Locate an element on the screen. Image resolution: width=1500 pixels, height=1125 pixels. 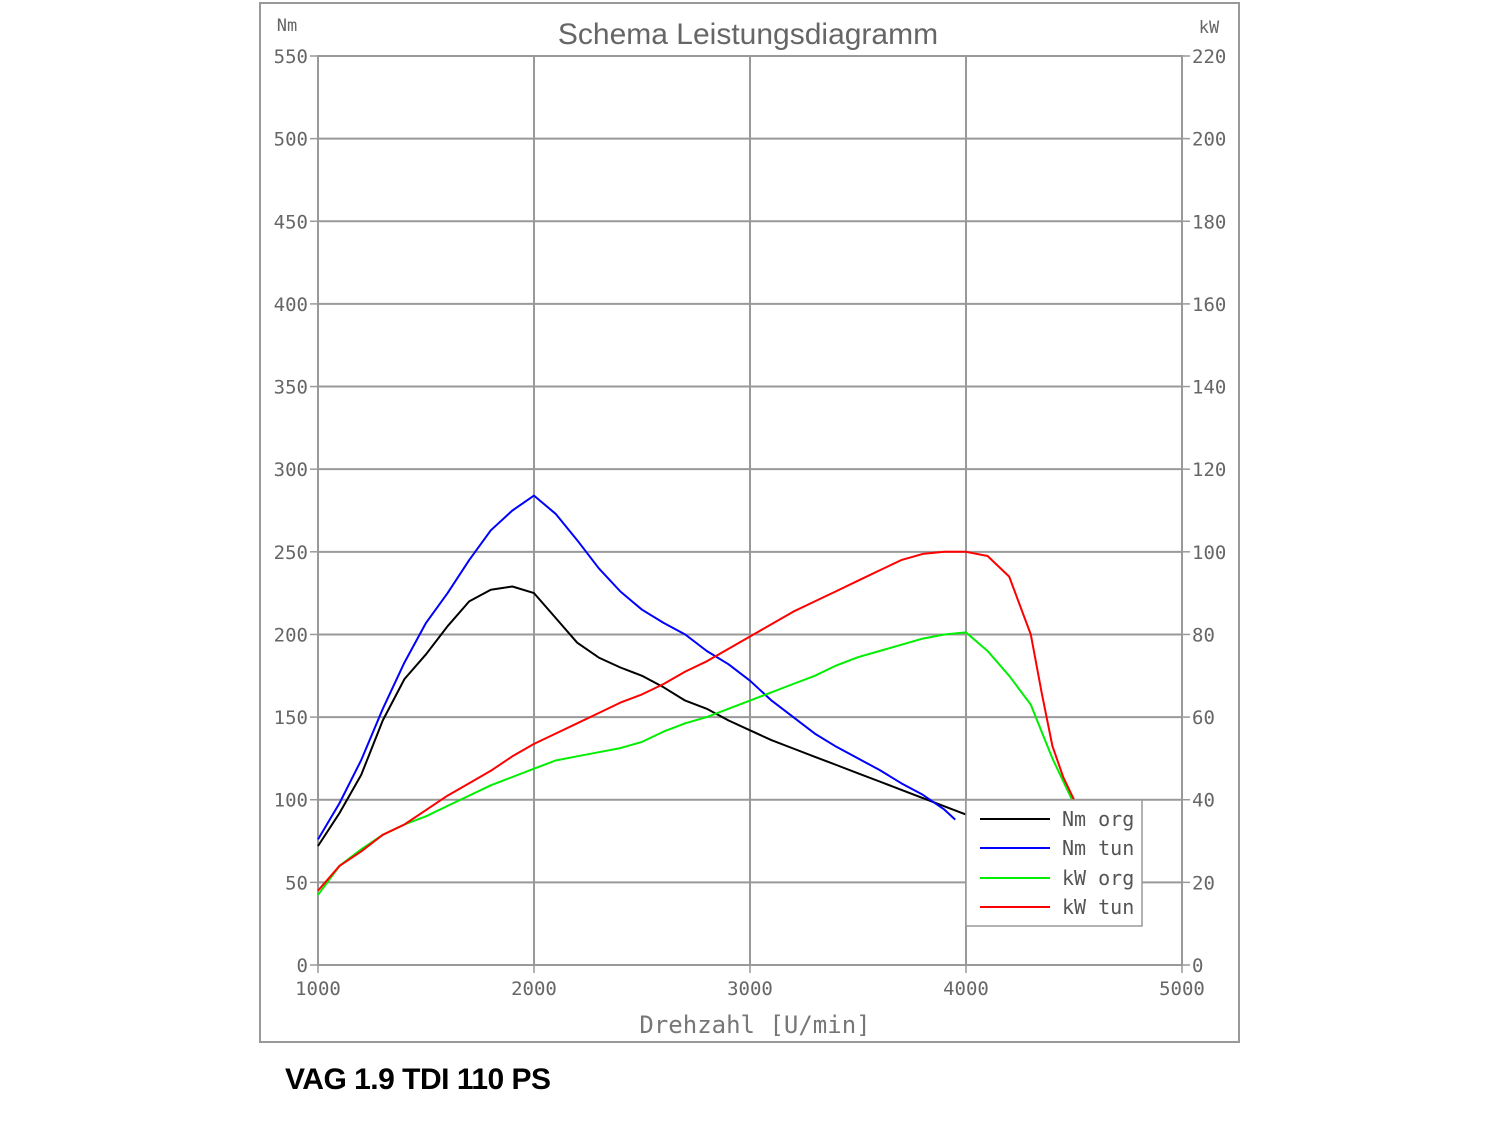
legend-label-nm-tun: Nm tun is located at coordinates (1098, 848).